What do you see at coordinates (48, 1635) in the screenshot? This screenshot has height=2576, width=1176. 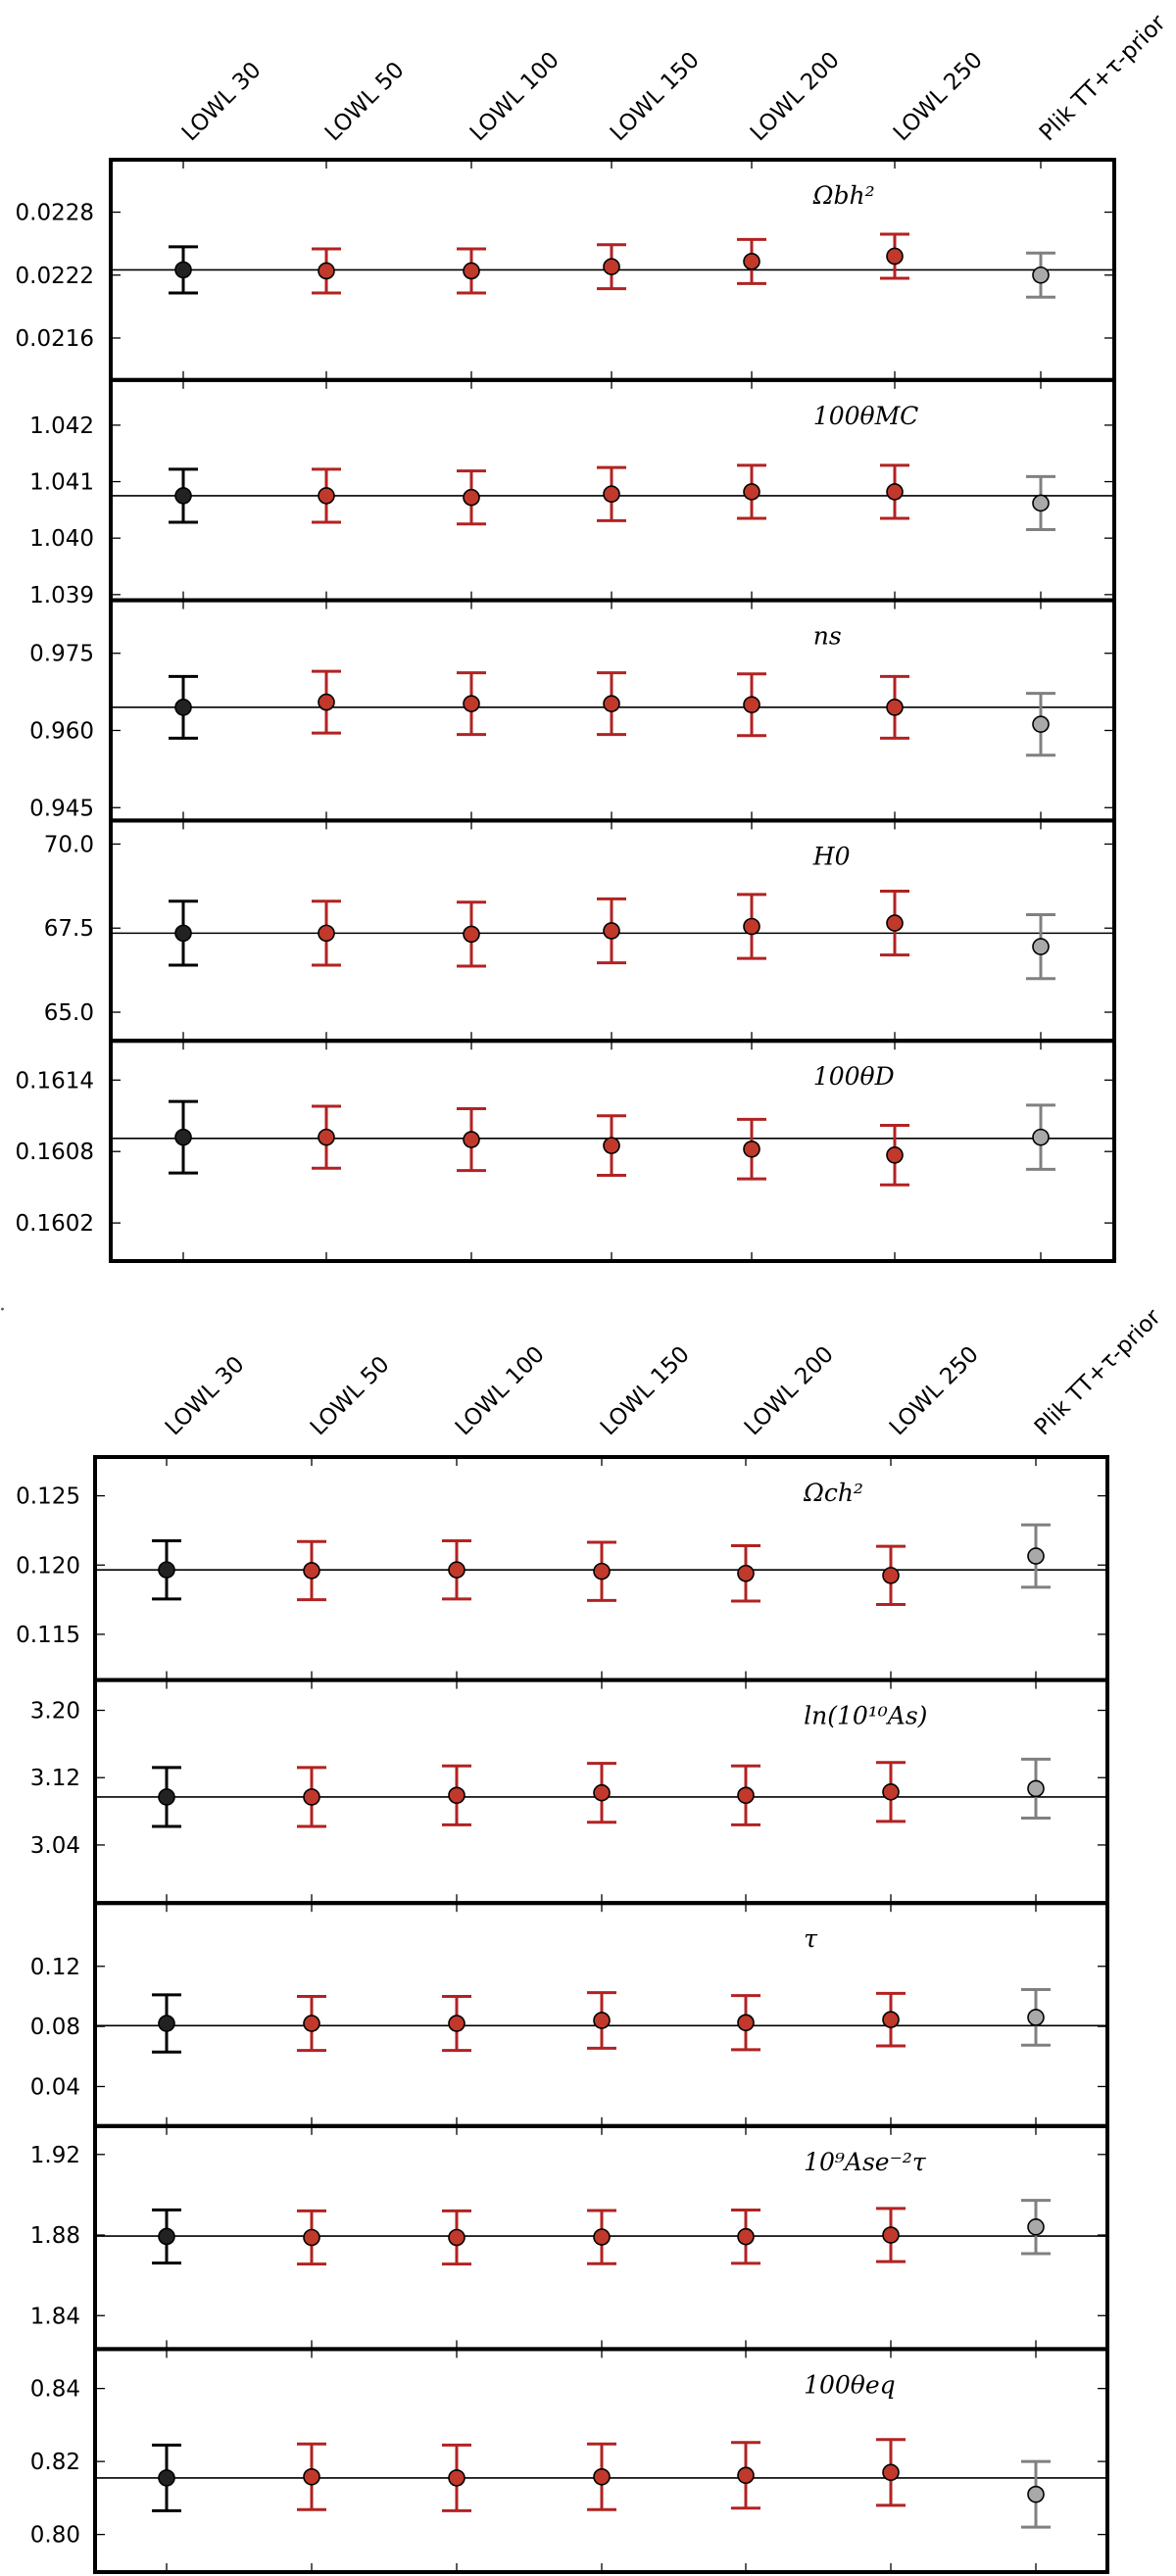 I see `y-tick-label: 0.115` at bounding box center [48, 1635].